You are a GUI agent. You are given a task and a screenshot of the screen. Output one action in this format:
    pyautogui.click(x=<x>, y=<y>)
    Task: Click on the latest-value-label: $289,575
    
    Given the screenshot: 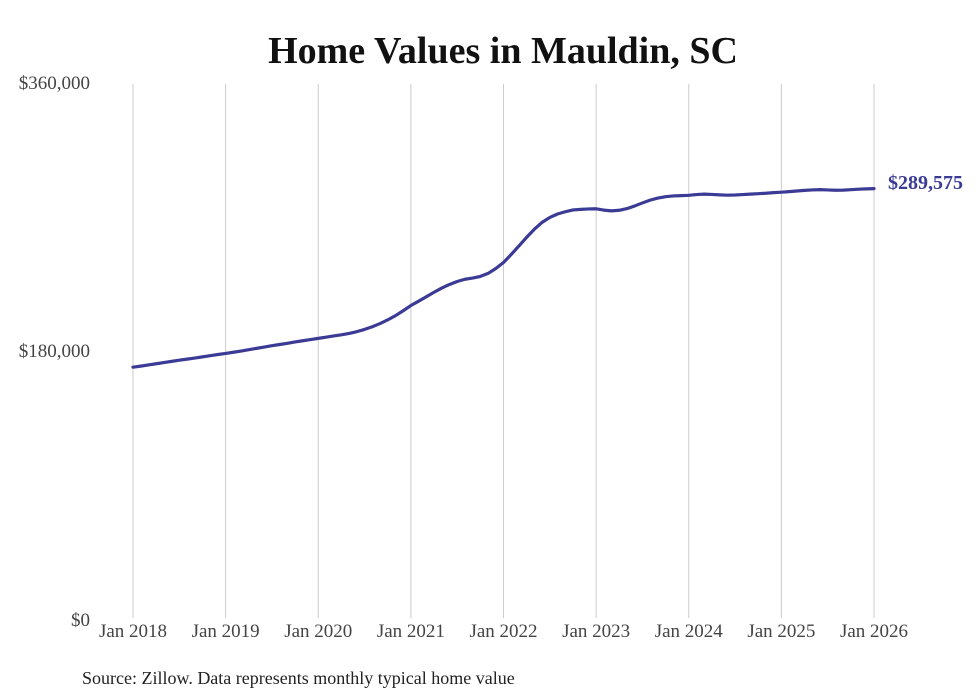 What is the action you would take?
    pyautogui.click(x=925, y=183)
    